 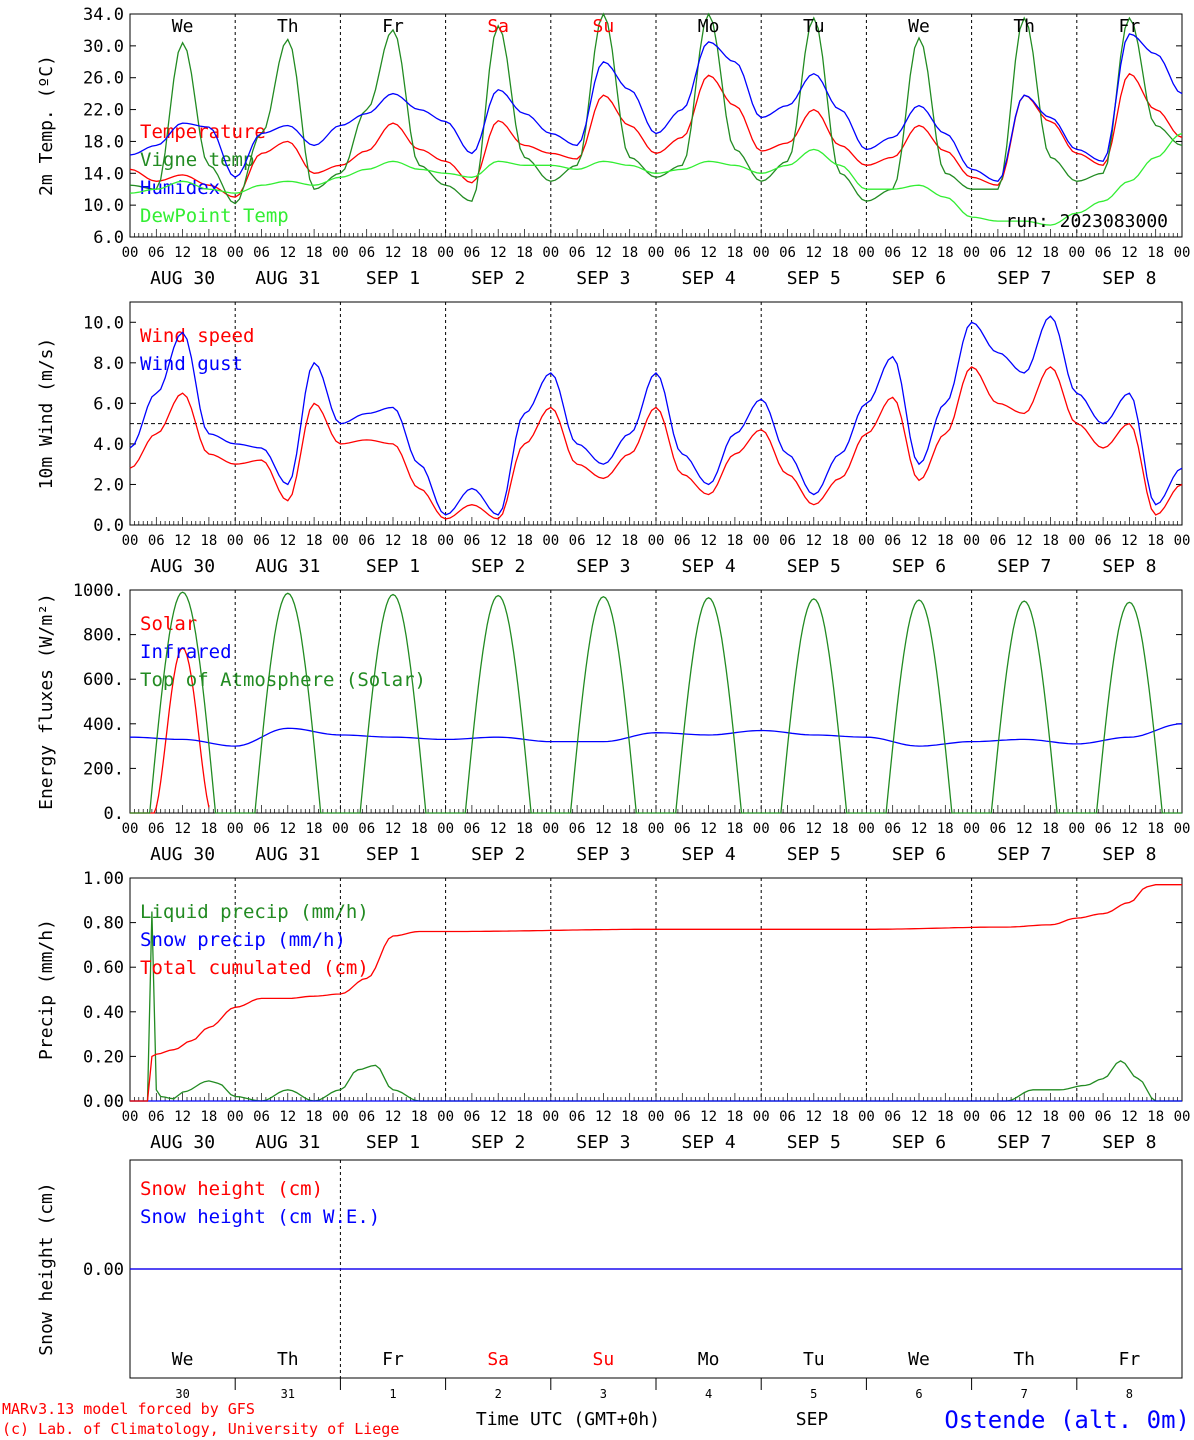 I want to click on y-axis-label: Precip (mm/h), so click(x=46, y=989).